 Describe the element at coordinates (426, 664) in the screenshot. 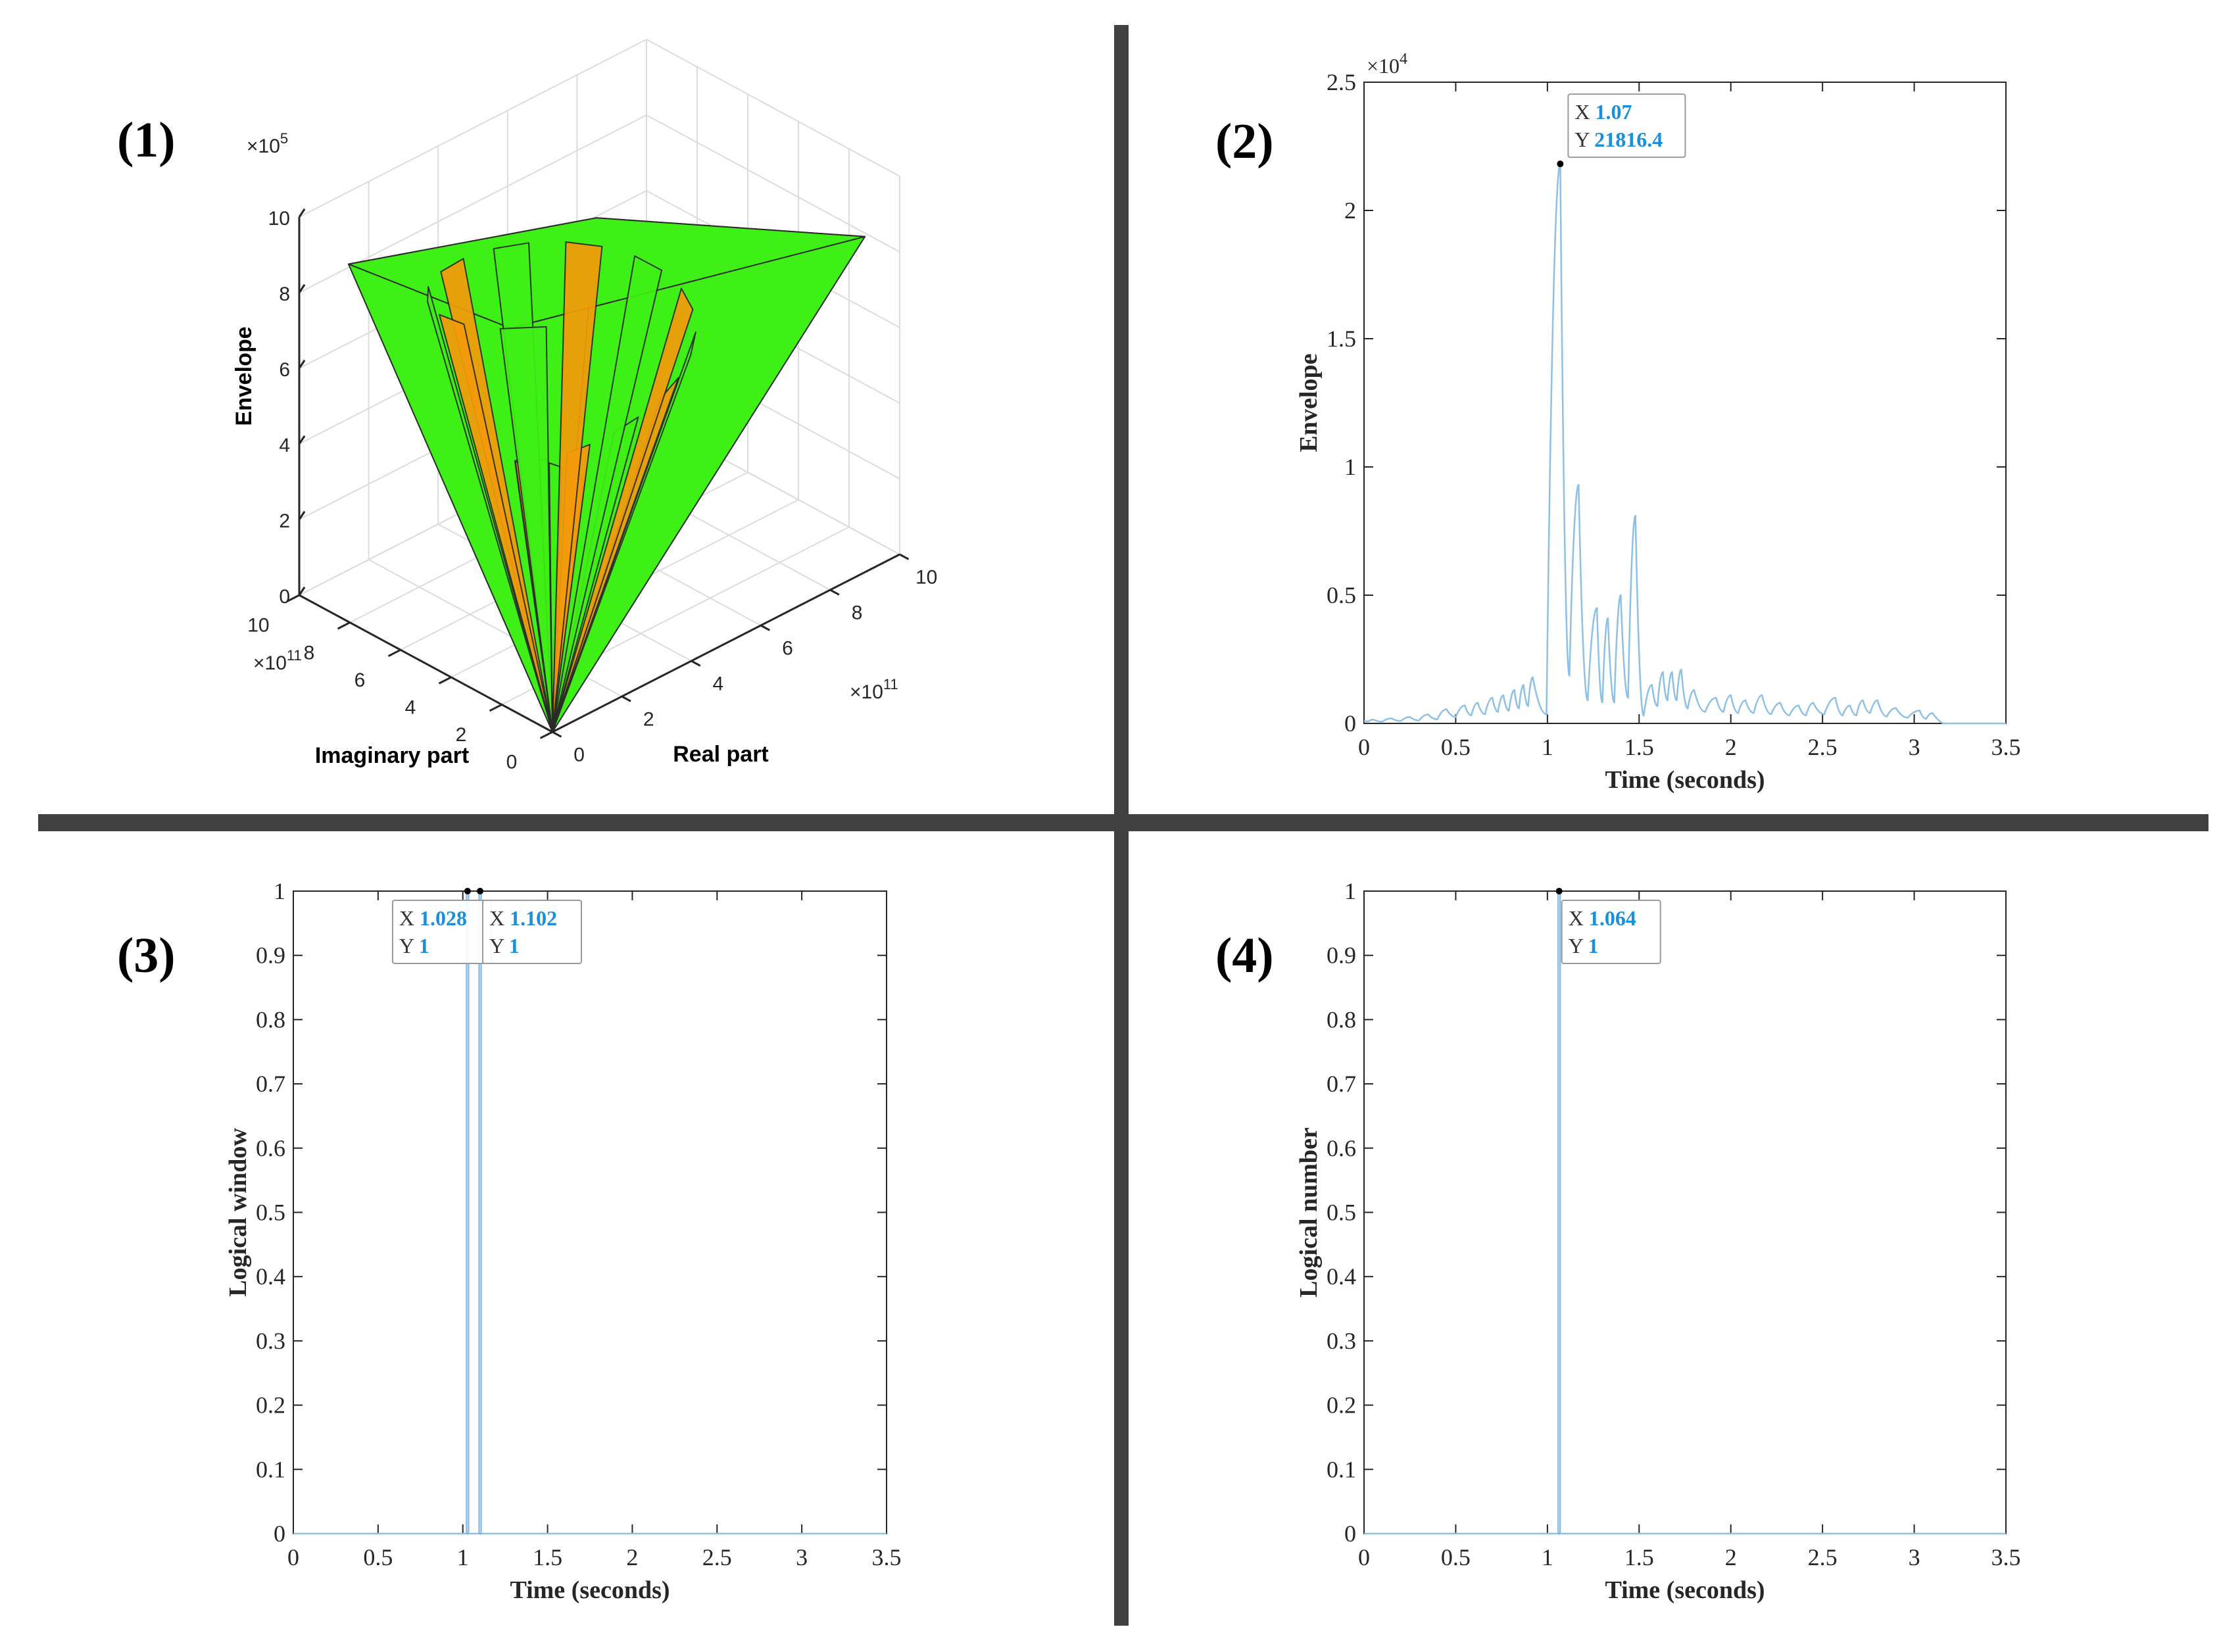

I see `y-axis-line` at that location.